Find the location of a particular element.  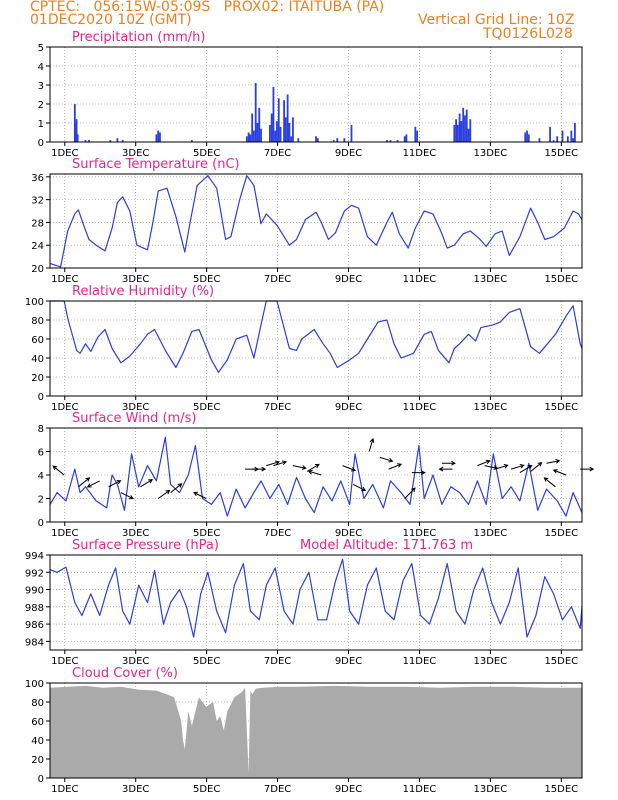

pressure-line is located at coordinates (316, 598).